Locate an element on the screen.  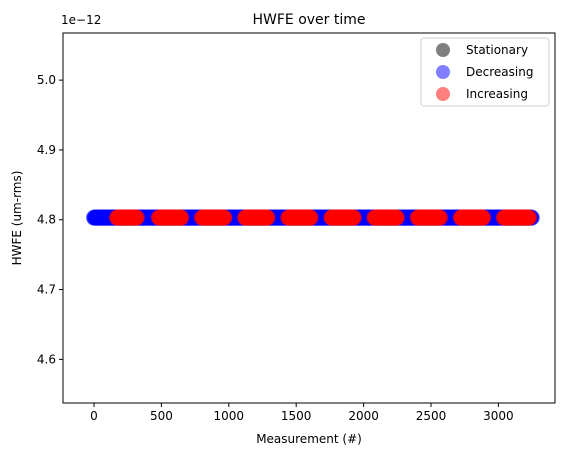
x-axis-label: Measurement (#) is located at coordinates (309, 439).